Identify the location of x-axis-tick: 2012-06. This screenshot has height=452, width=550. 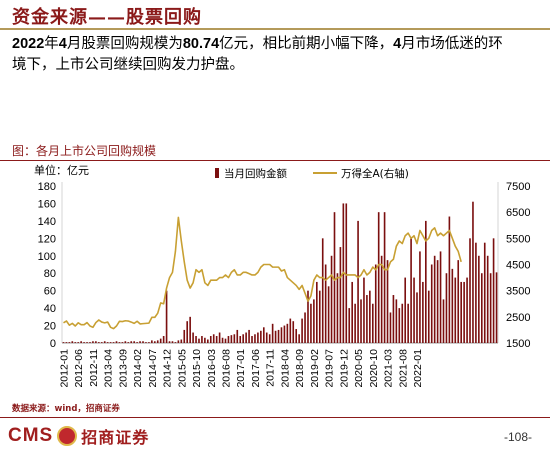
(79, 368).